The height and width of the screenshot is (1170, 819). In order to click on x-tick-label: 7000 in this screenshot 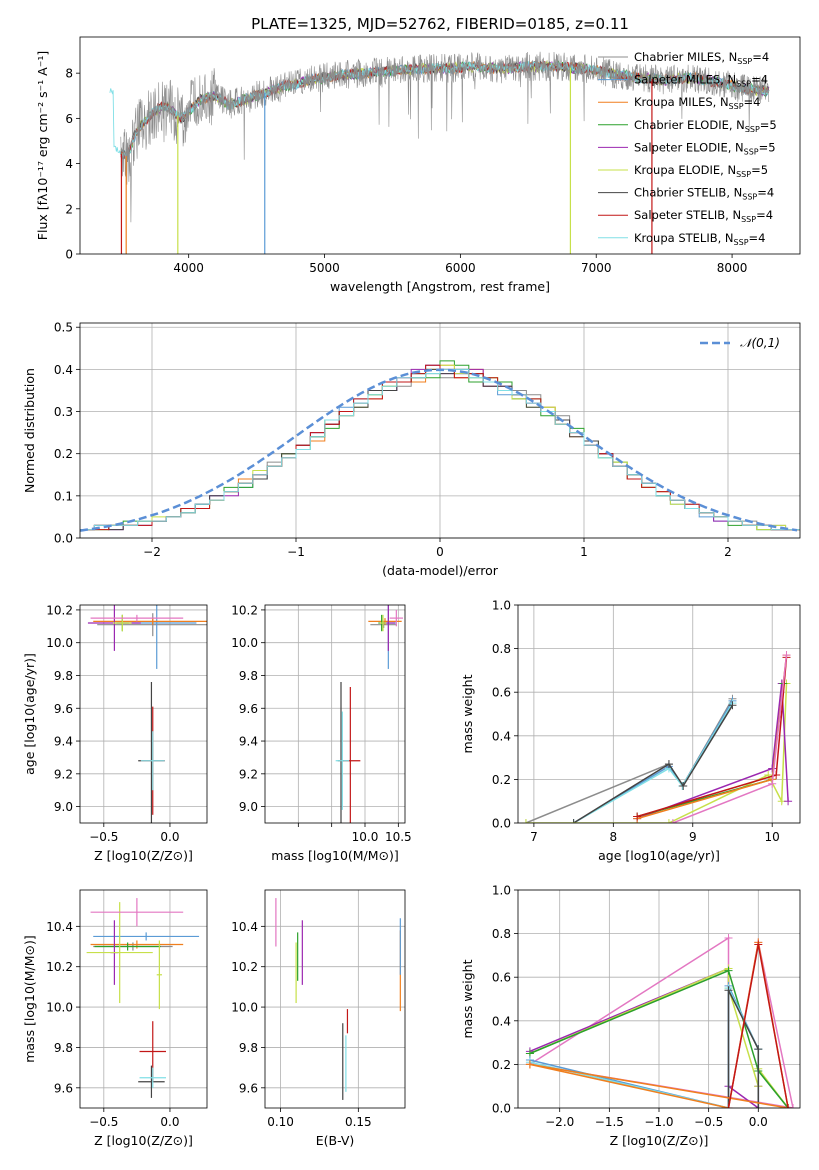, I will do `click(596, 268)`.